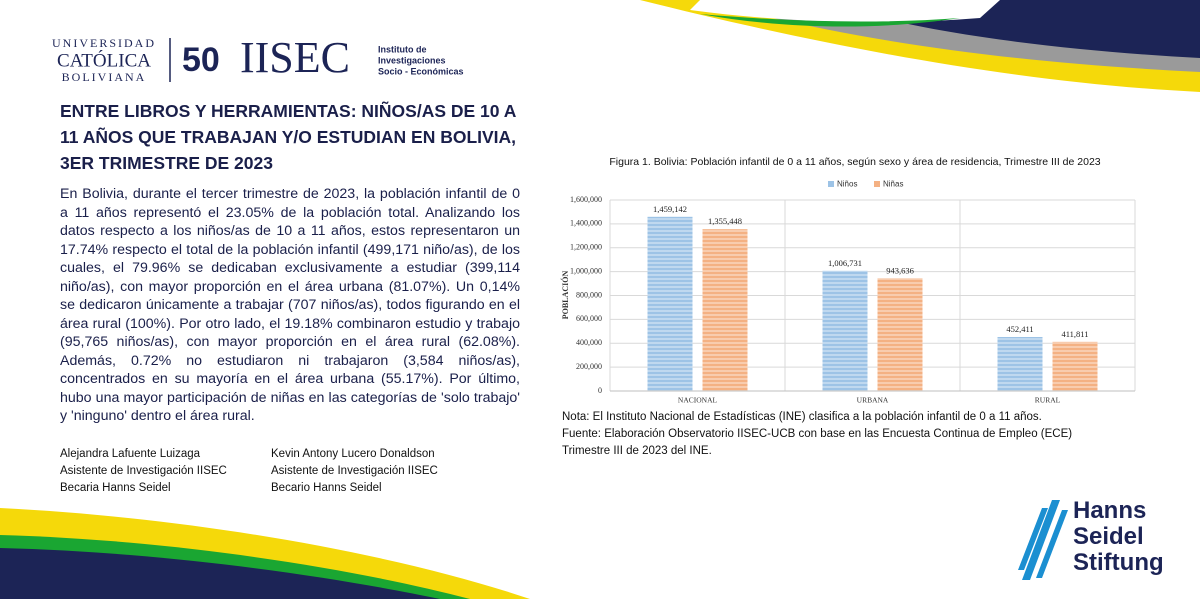 The width and height of the screenshot is (1200, 599). I want to click on sponsor-line: Seidel, so click(1108, 536).